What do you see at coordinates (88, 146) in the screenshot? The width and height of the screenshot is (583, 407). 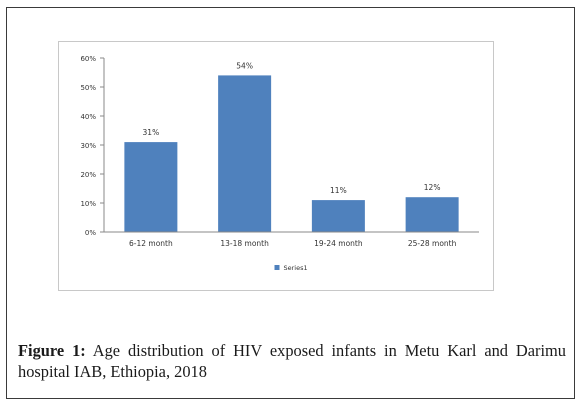 I see `y-tick-label: 30%` at bounding box center [88, 146].